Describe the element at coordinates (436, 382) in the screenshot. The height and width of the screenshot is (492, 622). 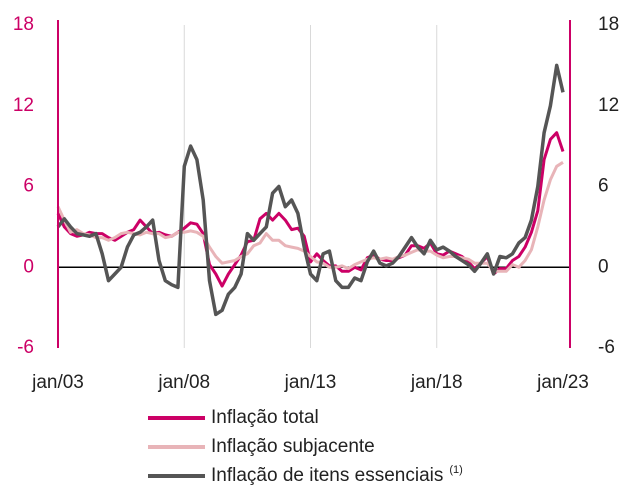
I see `x-tick-label: jan/18` at that location.